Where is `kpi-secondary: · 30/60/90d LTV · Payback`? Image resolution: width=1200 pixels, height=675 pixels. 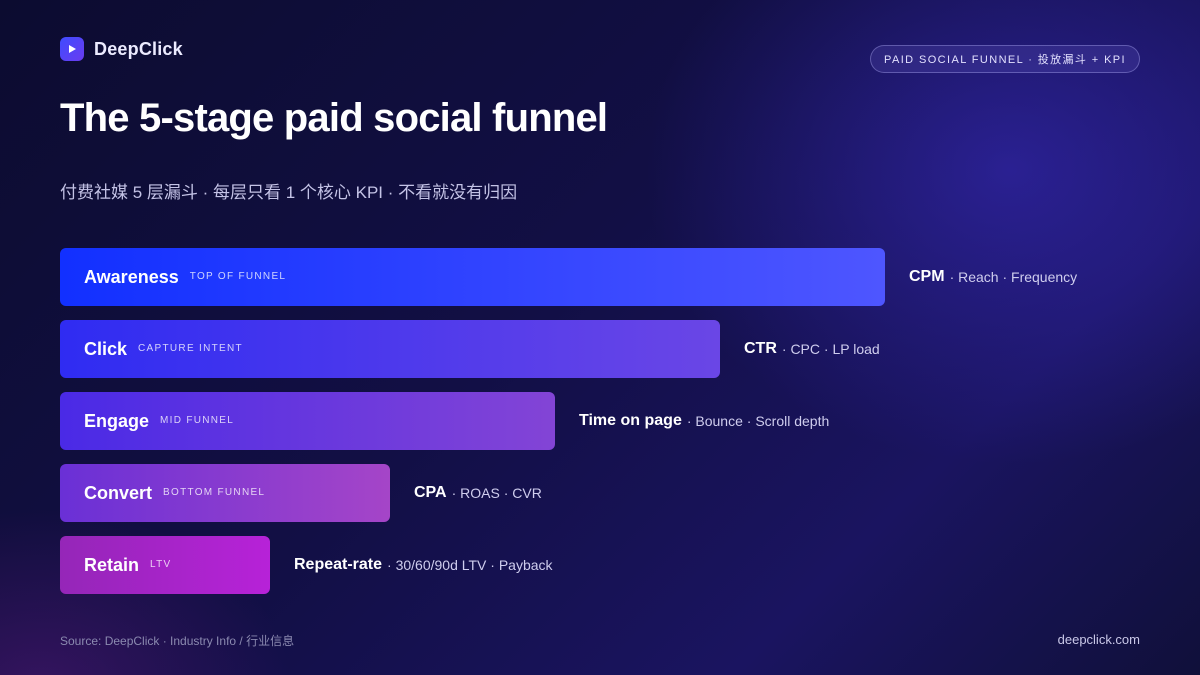
kpi-secondary: · 30/60/90d LTV · Payback is located at coordinates (470, 565).